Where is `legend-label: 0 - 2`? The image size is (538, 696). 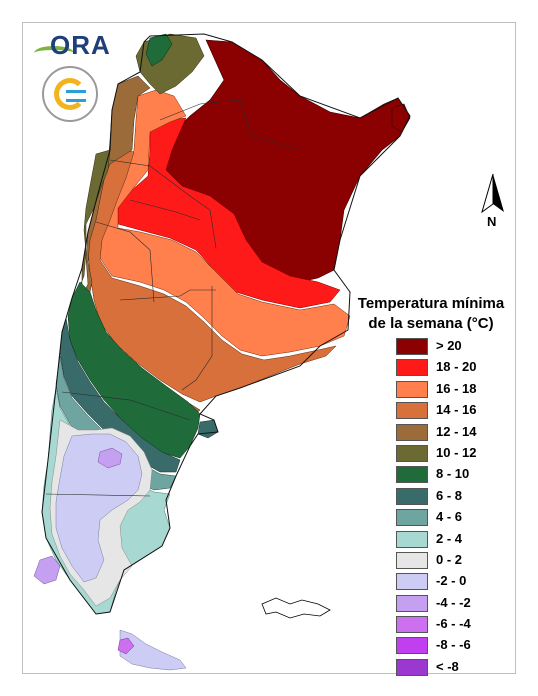
legend-label: 0 - 2 is located at coordinates (449, 559).